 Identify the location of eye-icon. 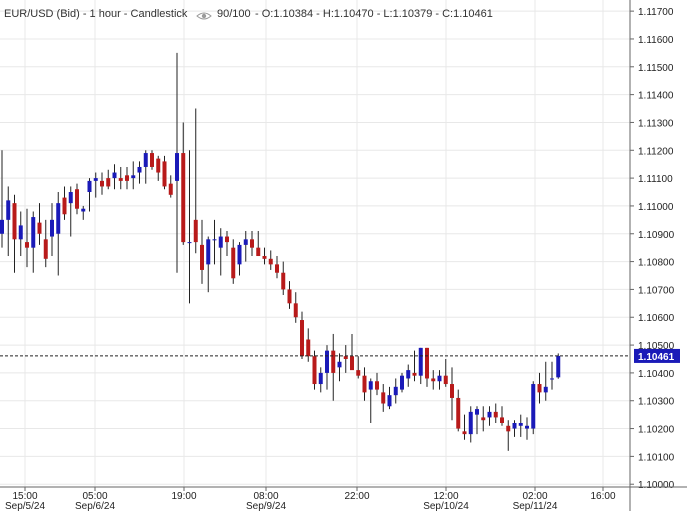
(204, 16).